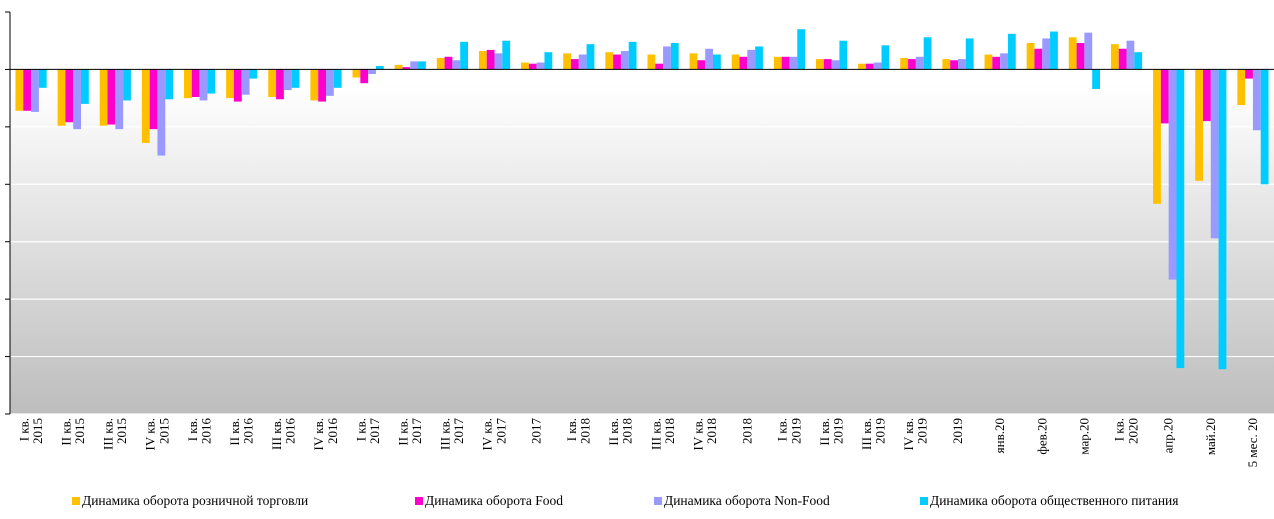  I want to click on x-tick-label: II кв.2016, so click(241, 432).